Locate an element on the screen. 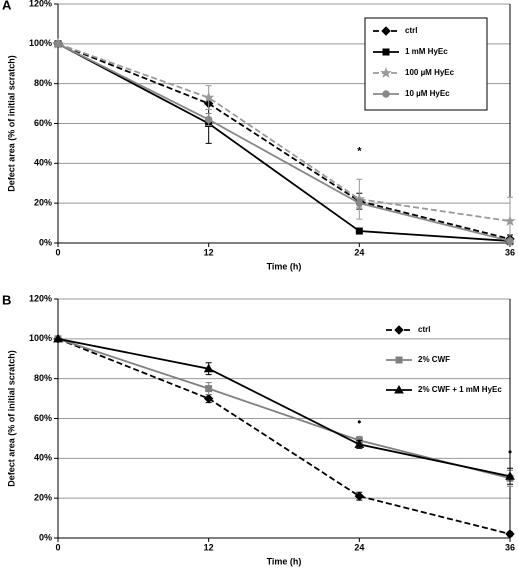 This screenshot has width=518, height=574. panel-label: B is located at coordinates (6, 299).